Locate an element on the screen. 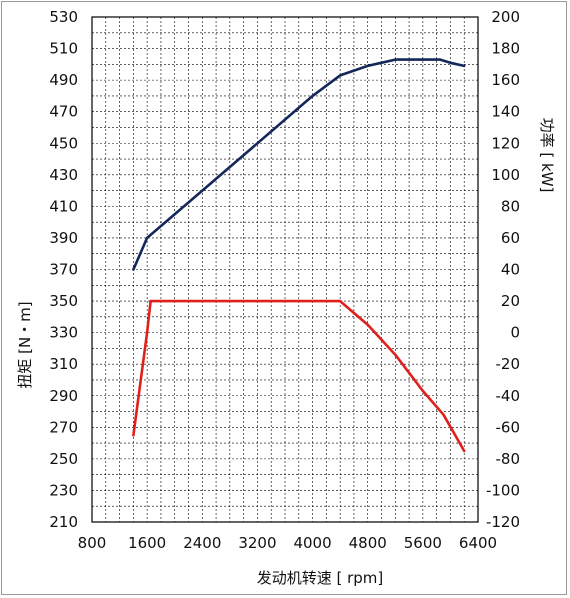 Image resolution: width=570 pixels, height=598 pixels. y2-tick-label: 120 is located at coordinates (505, 143).